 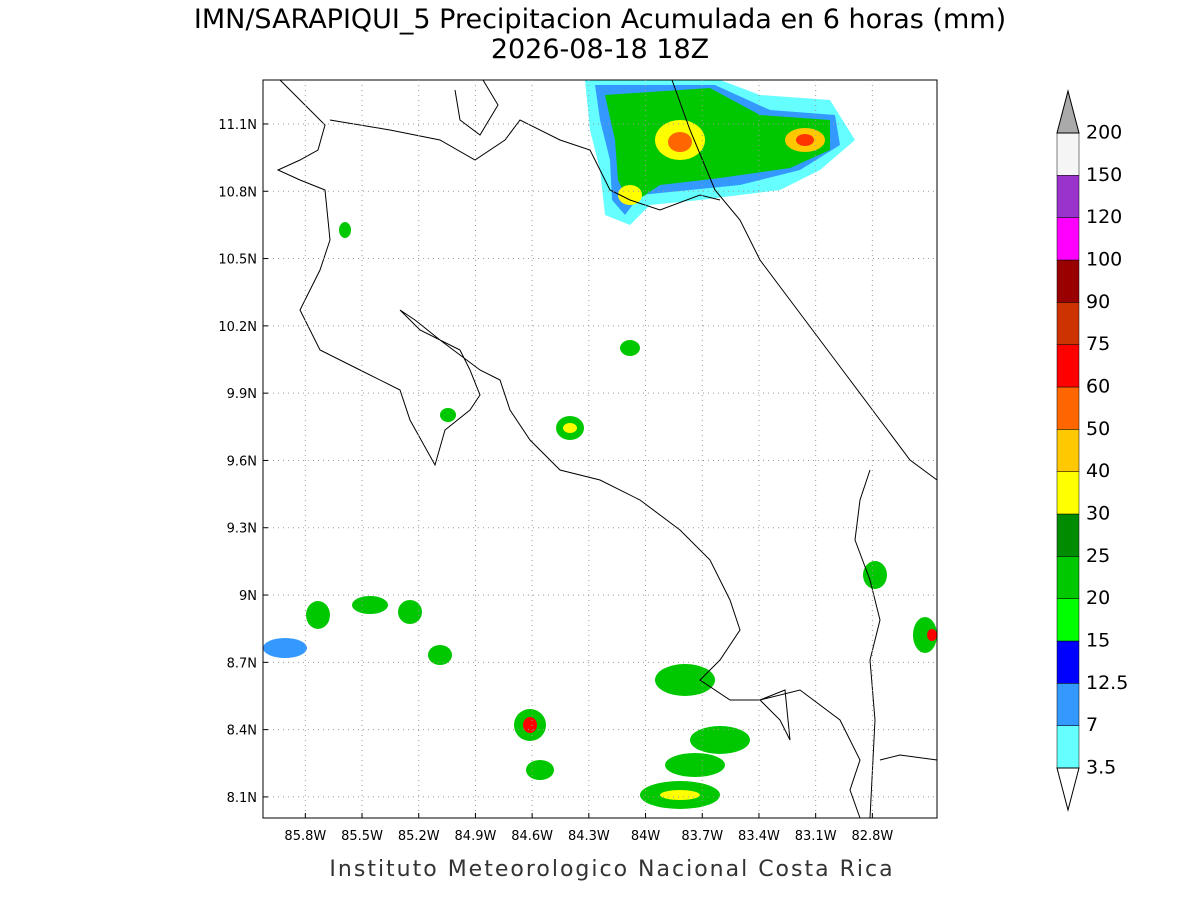 I want to click on x-tick-label: 84.3W, so click(x=589, y=836).